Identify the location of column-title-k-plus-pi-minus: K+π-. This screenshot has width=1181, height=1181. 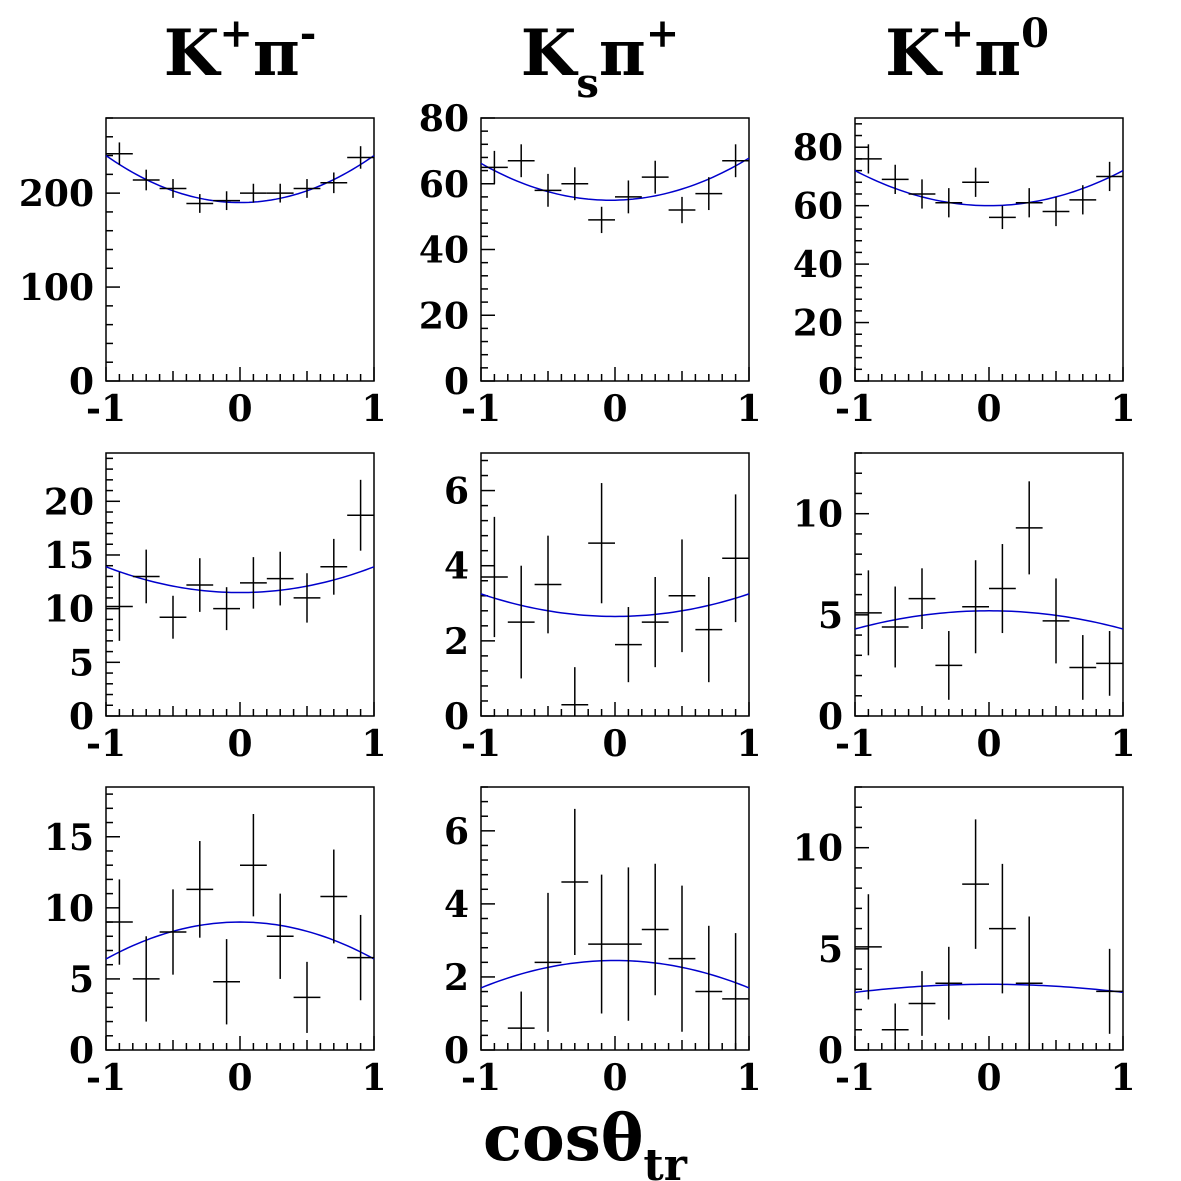
(240, 50).